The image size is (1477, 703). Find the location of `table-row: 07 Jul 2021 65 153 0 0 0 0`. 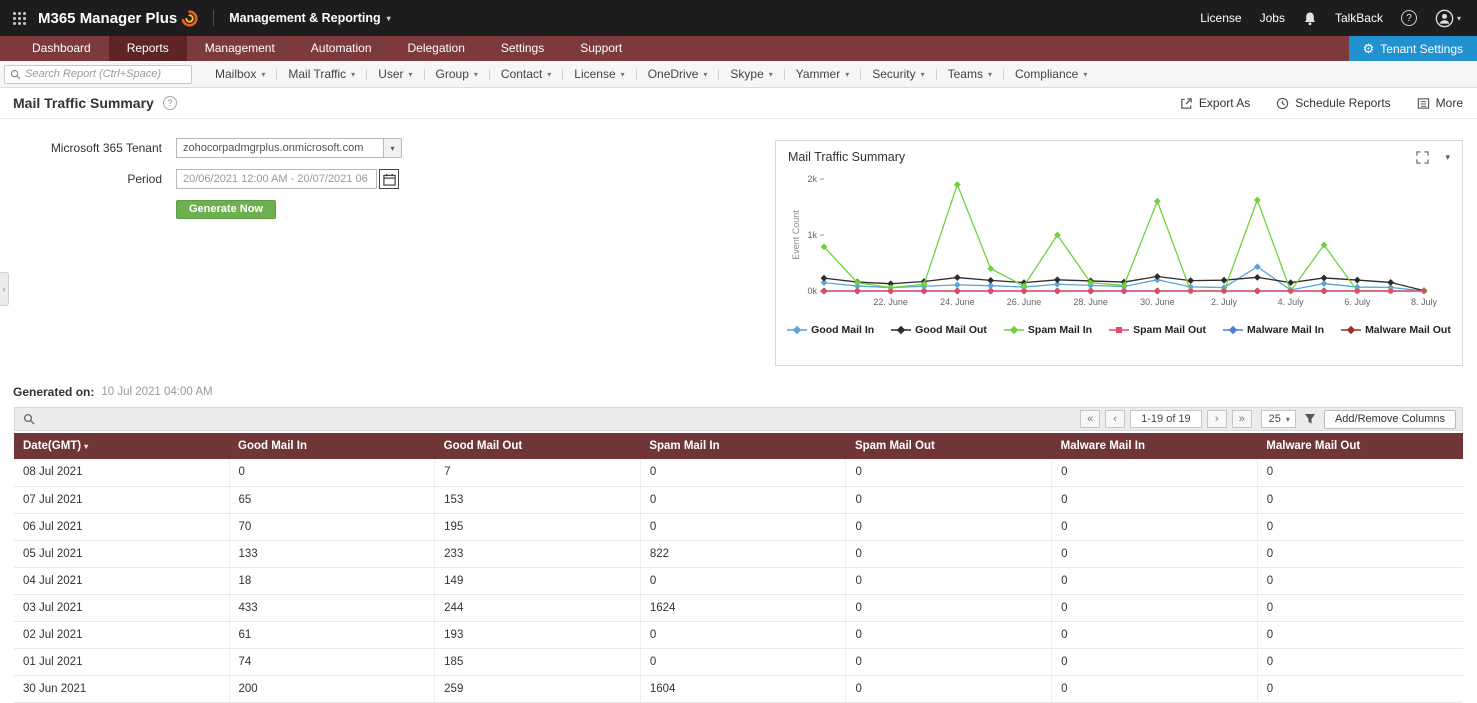

table-row: 07 Jul 2021 65 153 0 0 0 0 is located at coordinates (738, 500).